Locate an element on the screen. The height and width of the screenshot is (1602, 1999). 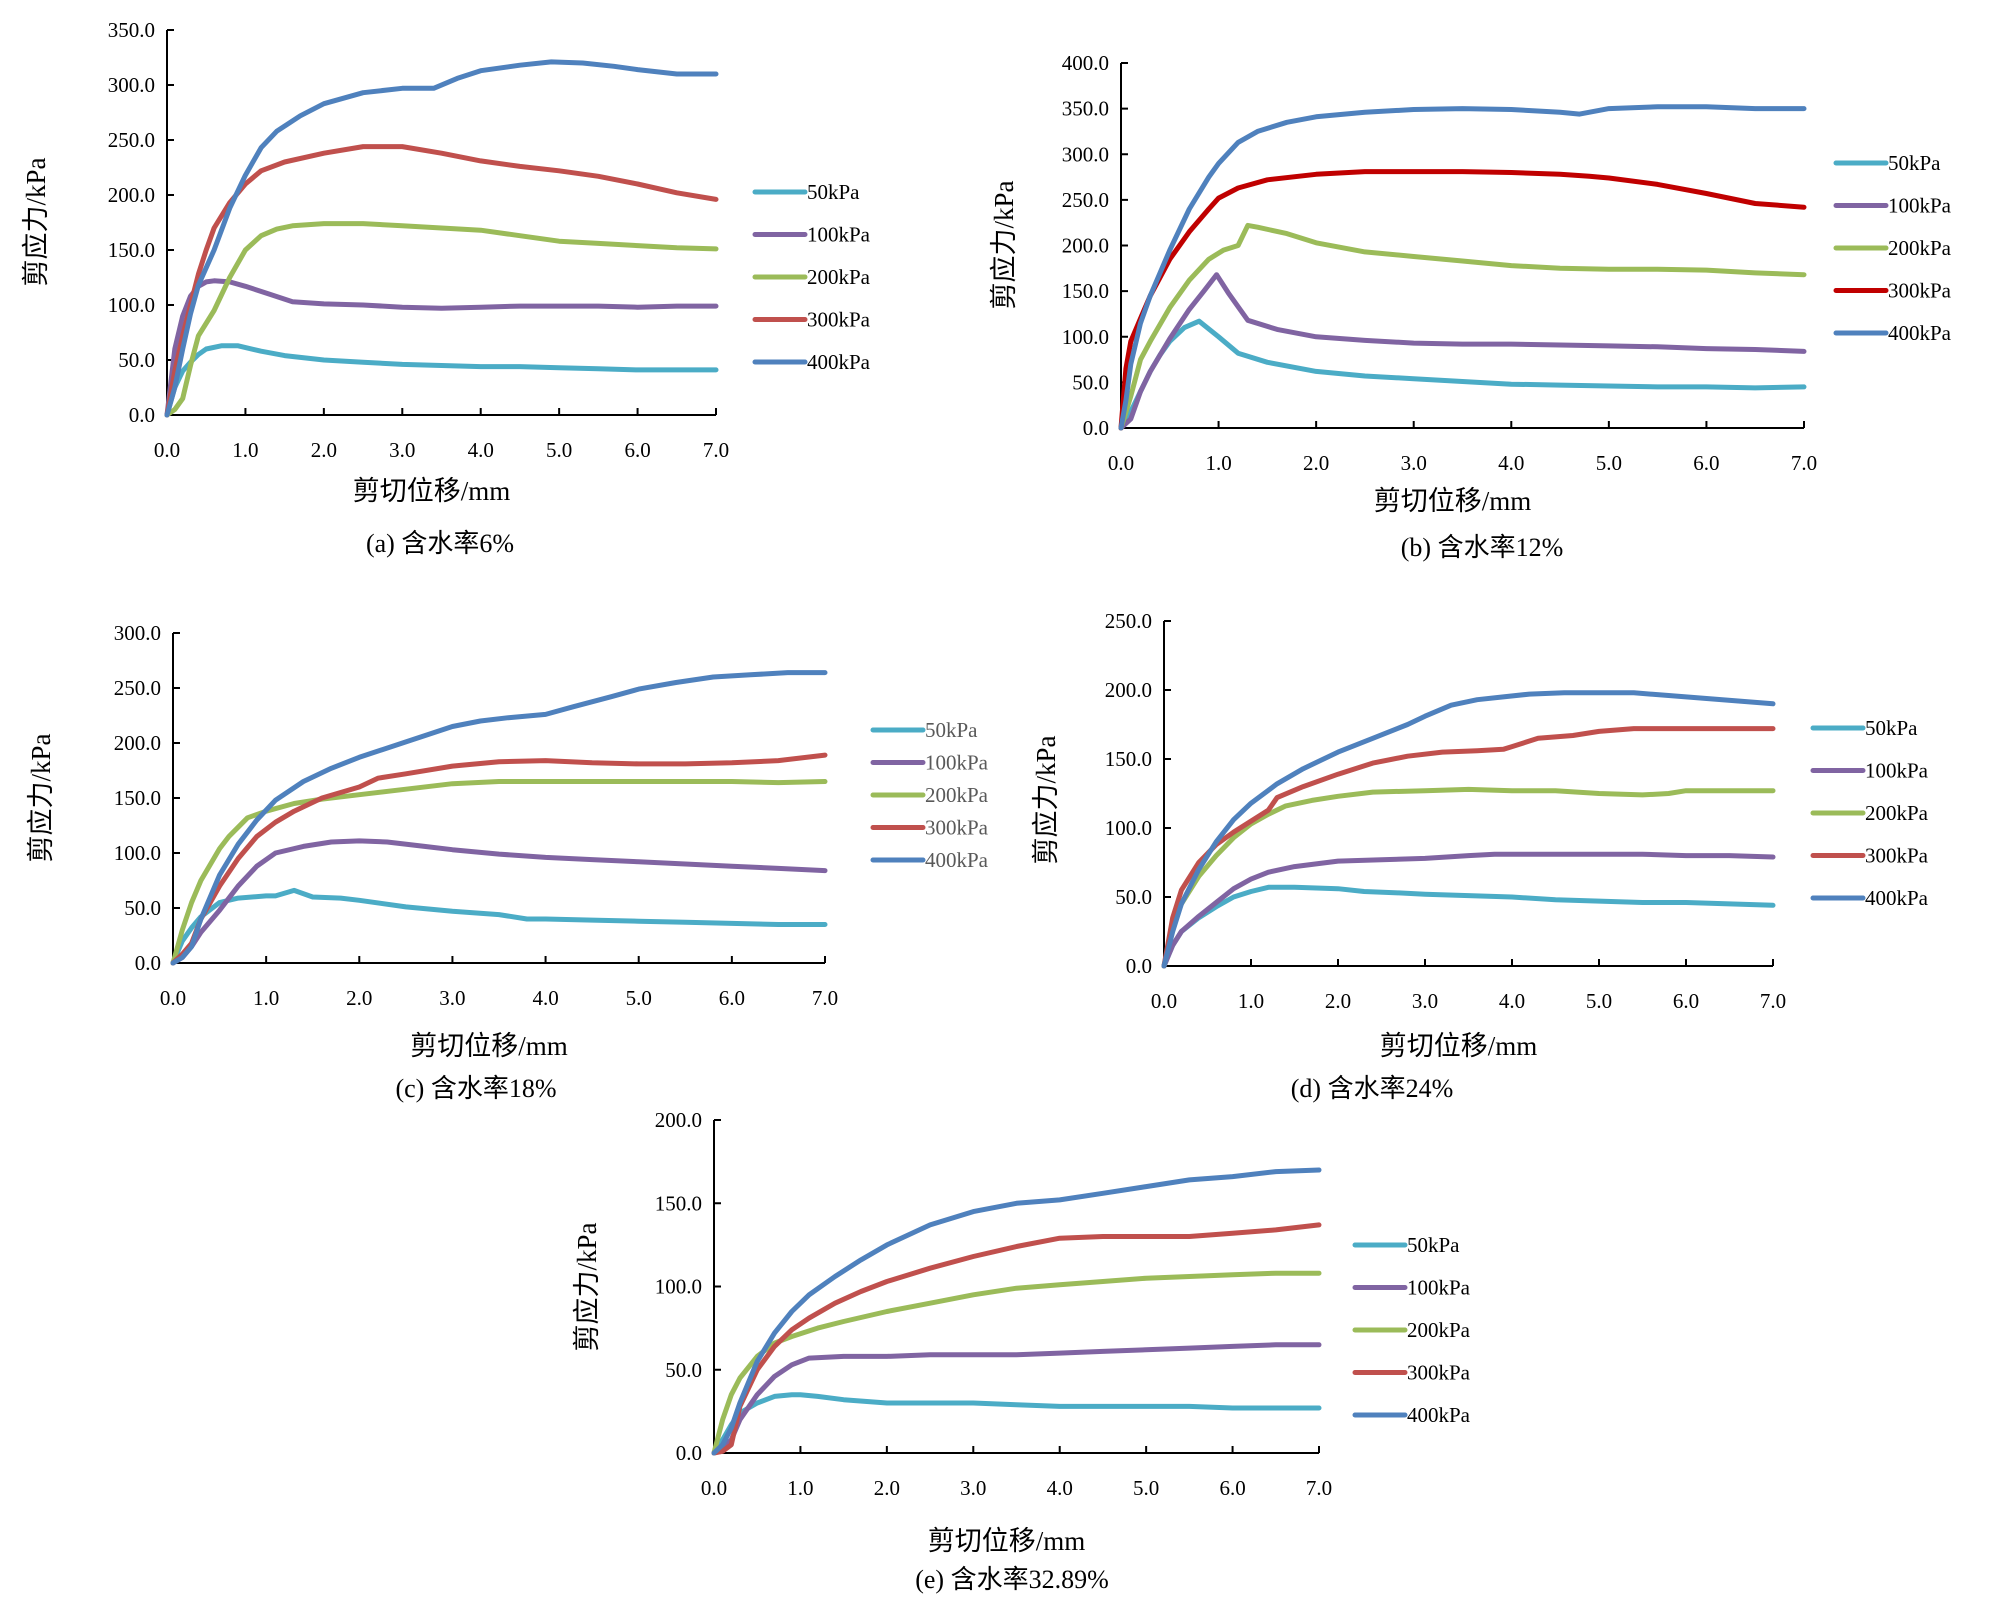
chart-caption: (b) 含水率12% is located at coordinates (1482, 547).